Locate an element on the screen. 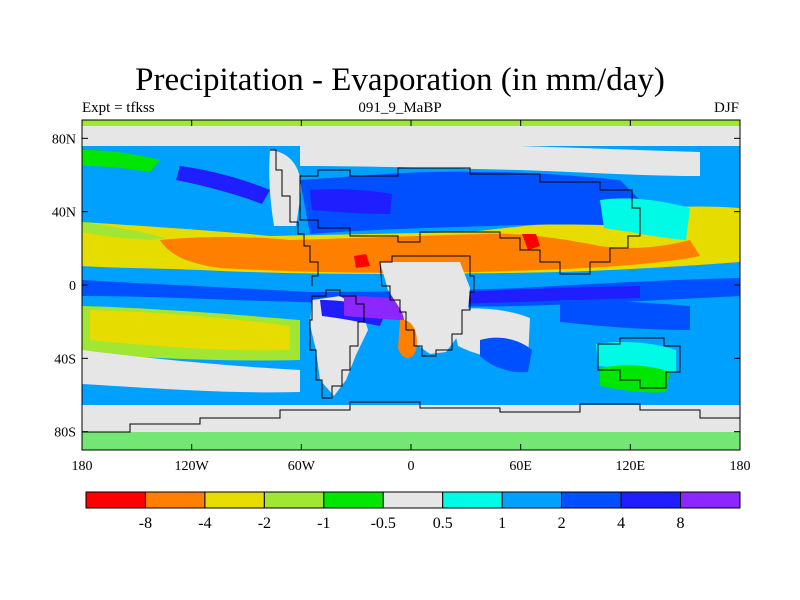 The height and width of the screenshot is (600, 800). colorbar-label: 4 is located at coordinates (621, 523).